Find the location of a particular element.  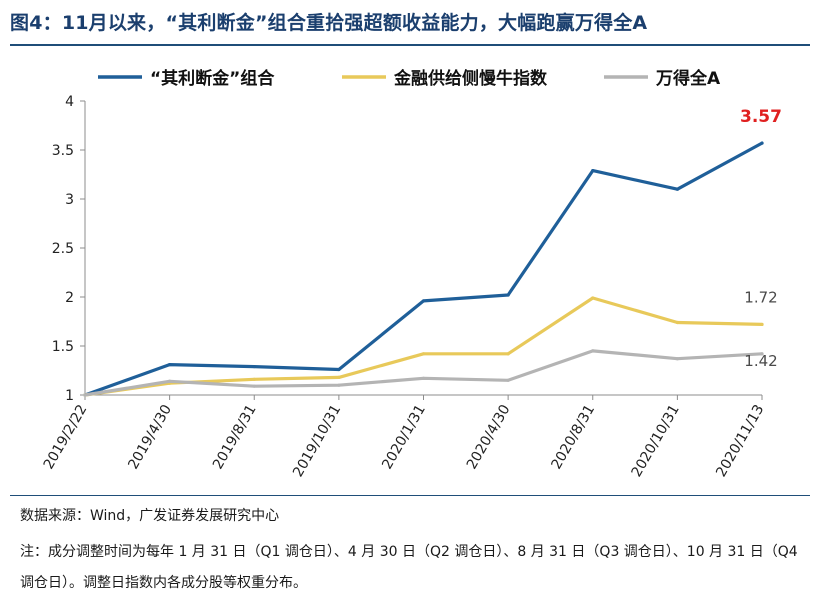

data-label: 3.57 is located at coordinates (761, 117).